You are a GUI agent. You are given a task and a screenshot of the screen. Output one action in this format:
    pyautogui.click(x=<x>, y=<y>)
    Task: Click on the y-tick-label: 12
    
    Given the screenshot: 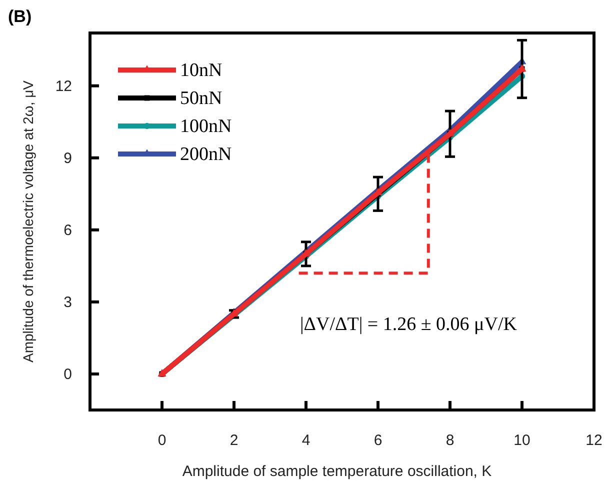 What is the action you would take?
    pyautogui.click(x=63, y=86)
    